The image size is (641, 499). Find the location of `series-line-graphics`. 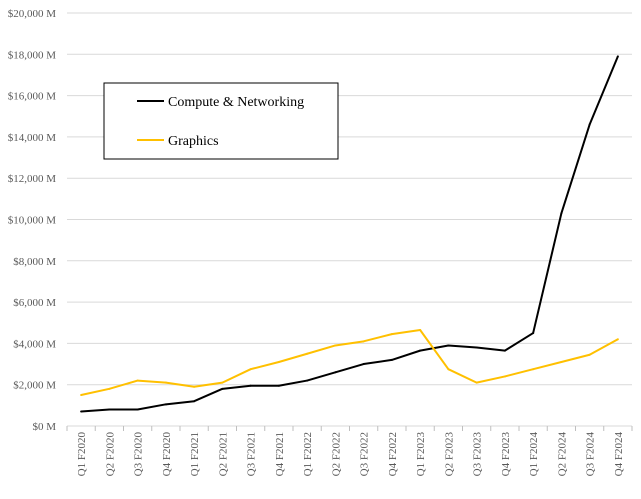

series-line-graphics is located at coordinates (349, 362).